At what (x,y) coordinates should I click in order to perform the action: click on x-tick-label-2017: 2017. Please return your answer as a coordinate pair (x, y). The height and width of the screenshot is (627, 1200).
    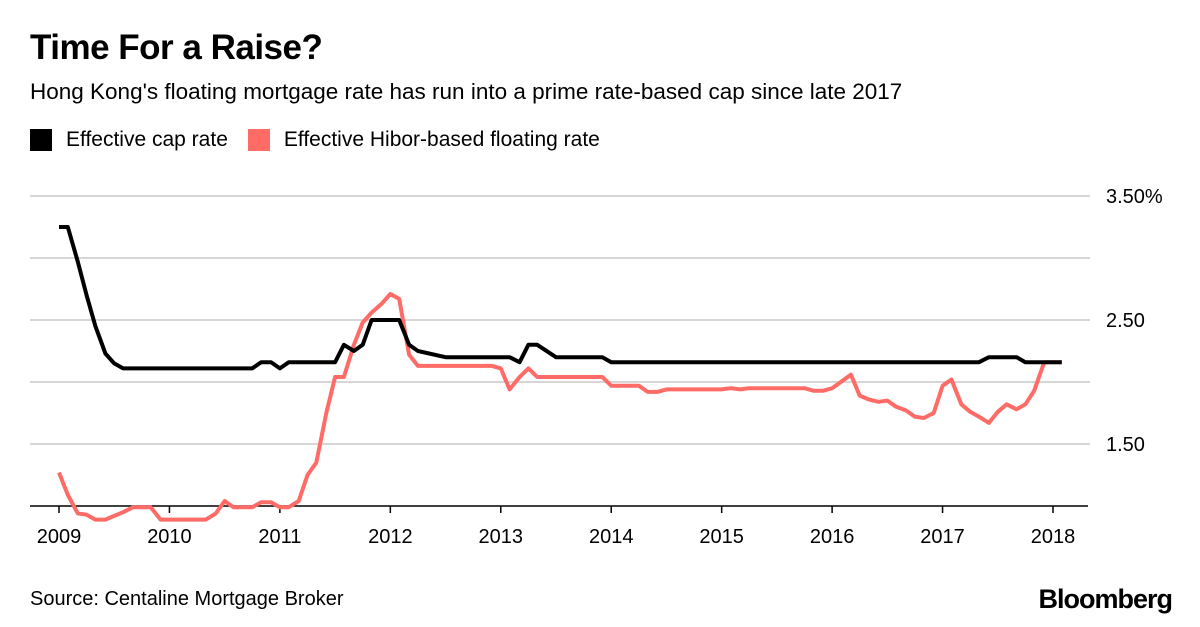
    Looking at the image, I should click on (942, 537).